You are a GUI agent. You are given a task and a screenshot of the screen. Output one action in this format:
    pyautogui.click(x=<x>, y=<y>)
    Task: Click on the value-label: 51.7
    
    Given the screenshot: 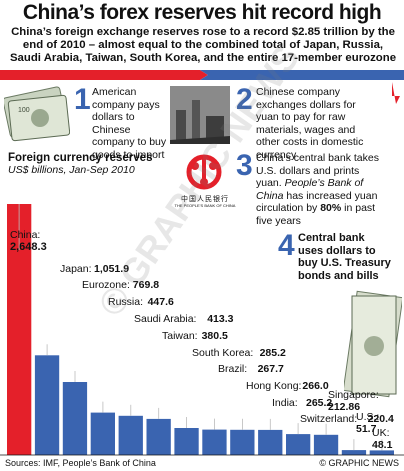 What is the action you would take?
    pyautogui.click(x=366, y=429)
    